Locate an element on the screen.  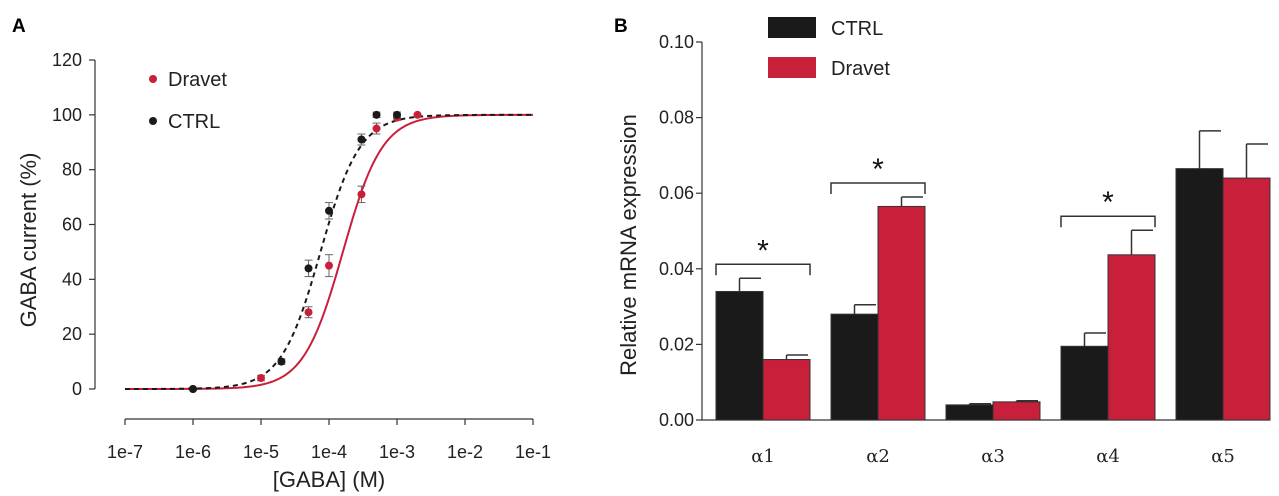
chart-a-xtick-label: 1e-4 is located at coordinates (329, 452).